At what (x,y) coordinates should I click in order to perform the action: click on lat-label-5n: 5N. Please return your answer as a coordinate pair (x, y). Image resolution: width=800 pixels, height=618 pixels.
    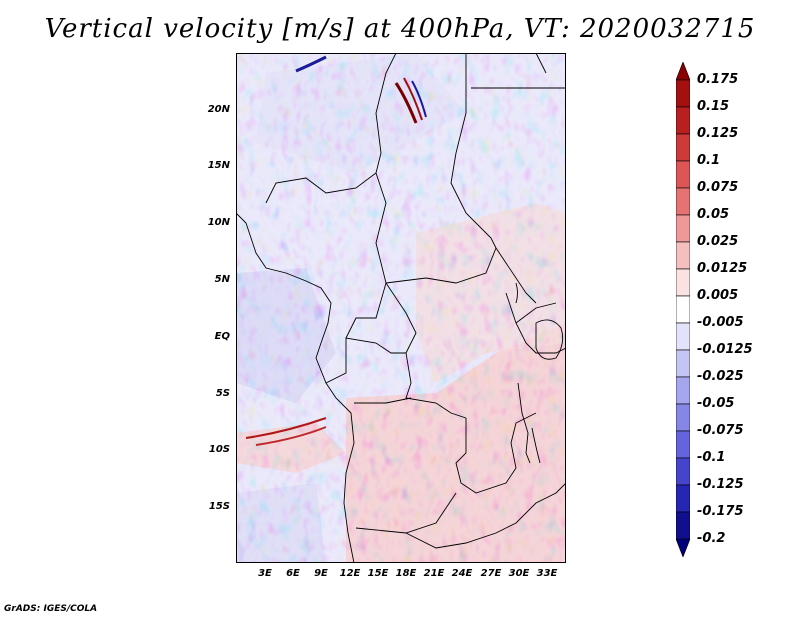
    Looking at the image, I should click on (222, 279).